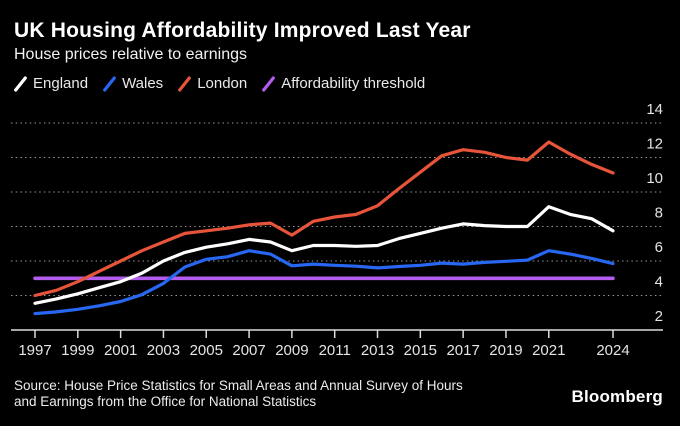 The width and height of the screenshot is (680, 426). Describe the element at coordinates (420, 350) in the screenshot. I see `x-axis-label-2015: 2015` at that location.